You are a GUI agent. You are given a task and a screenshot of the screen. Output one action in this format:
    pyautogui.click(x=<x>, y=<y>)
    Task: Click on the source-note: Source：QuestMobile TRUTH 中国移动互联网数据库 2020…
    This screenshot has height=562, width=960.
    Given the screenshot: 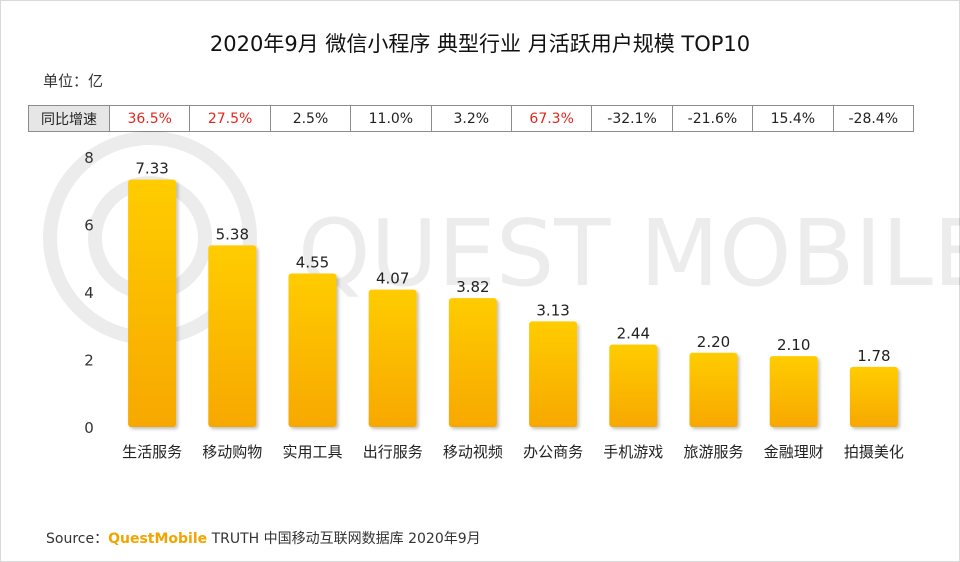 What is the action you would take?
    pyautogui.click(x=263, y=538)
    